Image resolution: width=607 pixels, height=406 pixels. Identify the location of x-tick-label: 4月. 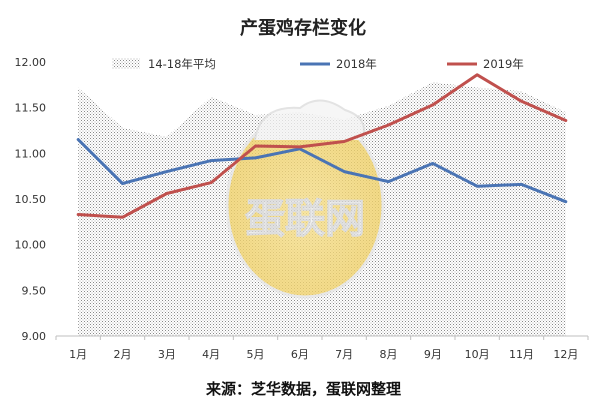
(211, 354).